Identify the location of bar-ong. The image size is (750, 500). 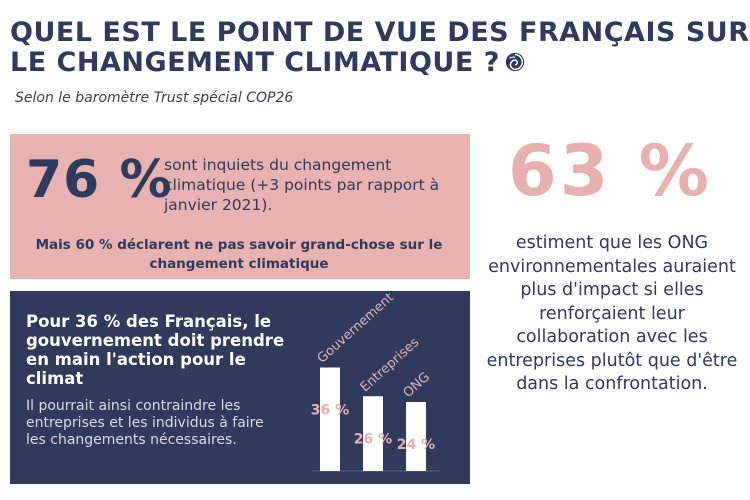
(416, 436).